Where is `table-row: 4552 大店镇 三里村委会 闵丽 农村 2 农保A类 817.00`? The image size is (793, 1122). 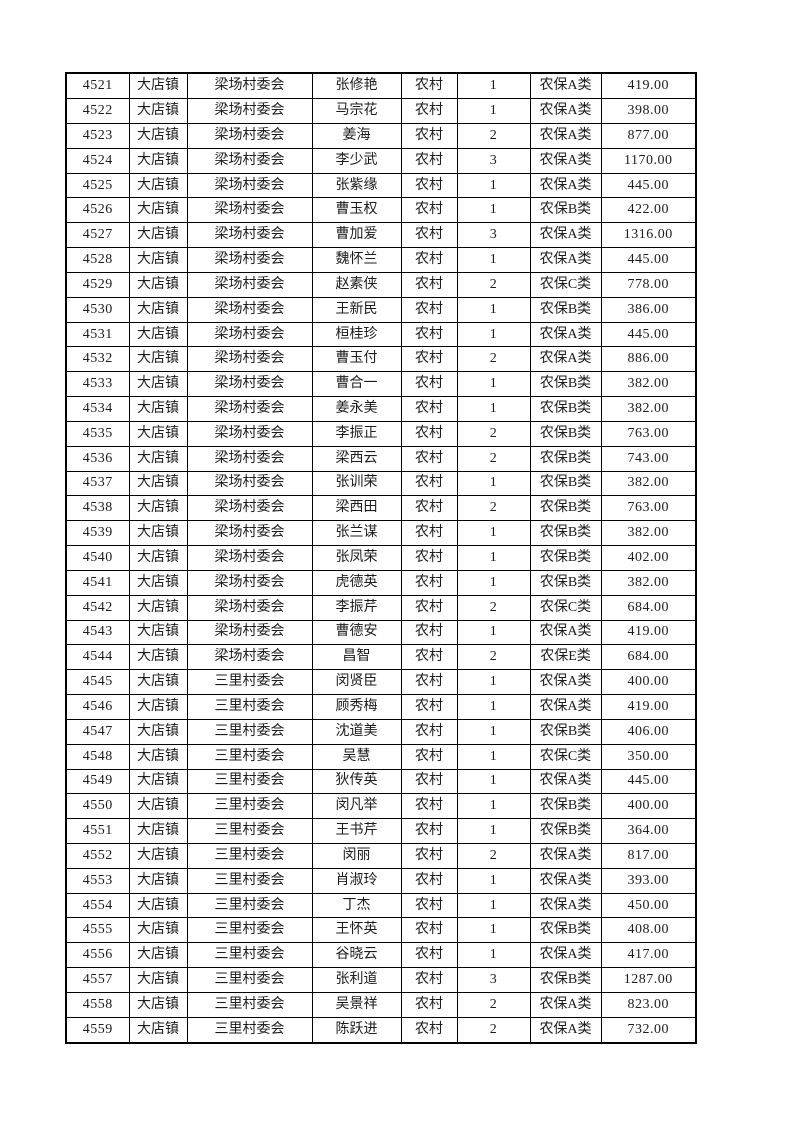 table-row: 4552 大店镇 三里村委会 闵丽 农村 2 农保A类 817.00 is located at coordinates (381, 856).